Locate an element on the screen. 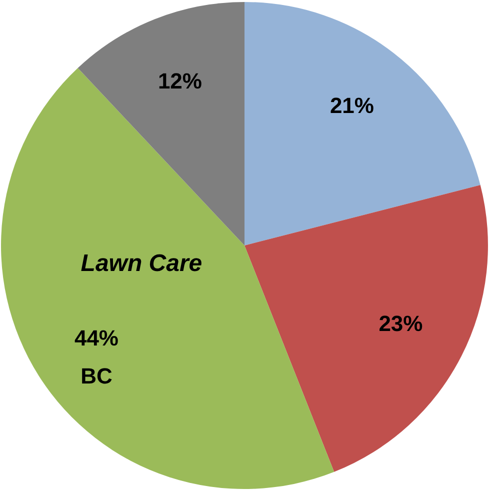  data-label: 21% is located at coordinates (352, 105).